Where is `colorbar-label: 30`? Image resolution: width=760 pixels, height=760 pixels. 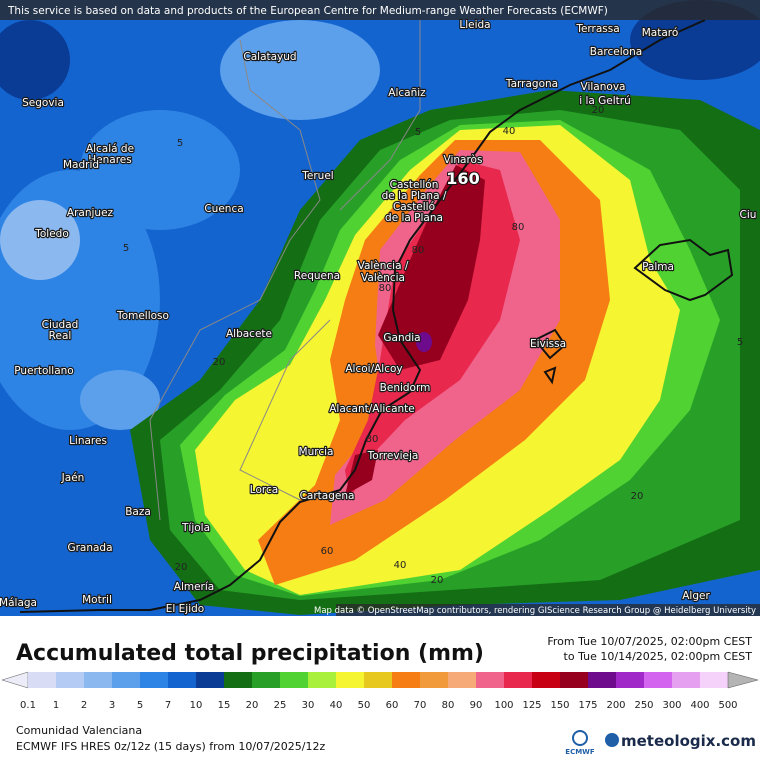
colorbar-label: 30 is located at coordinates (308, 705).